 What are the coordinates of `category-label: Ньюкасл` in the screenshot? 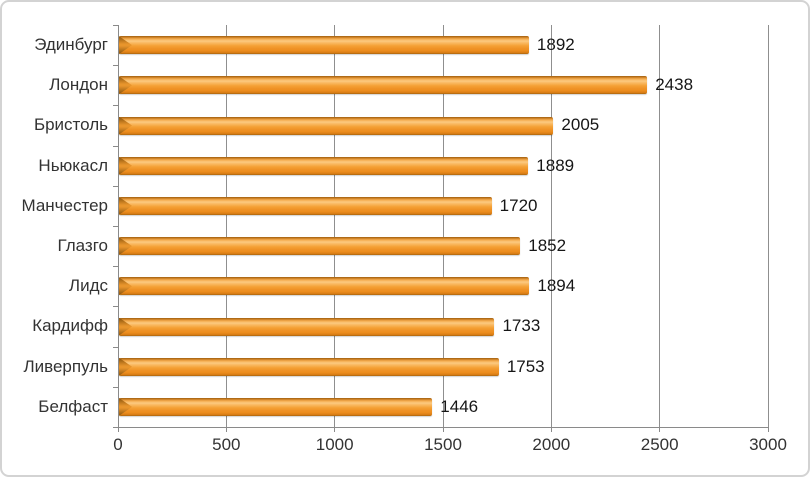 It's located at (73, 165).